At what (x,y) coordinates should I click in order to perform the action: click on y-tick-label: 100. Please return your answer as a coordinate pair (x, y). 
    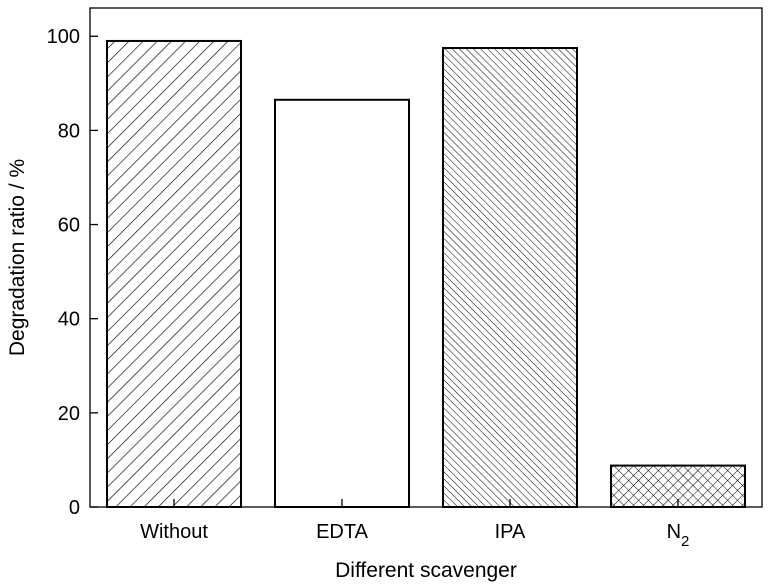
    Looking at the image, I should click on (63, 37).